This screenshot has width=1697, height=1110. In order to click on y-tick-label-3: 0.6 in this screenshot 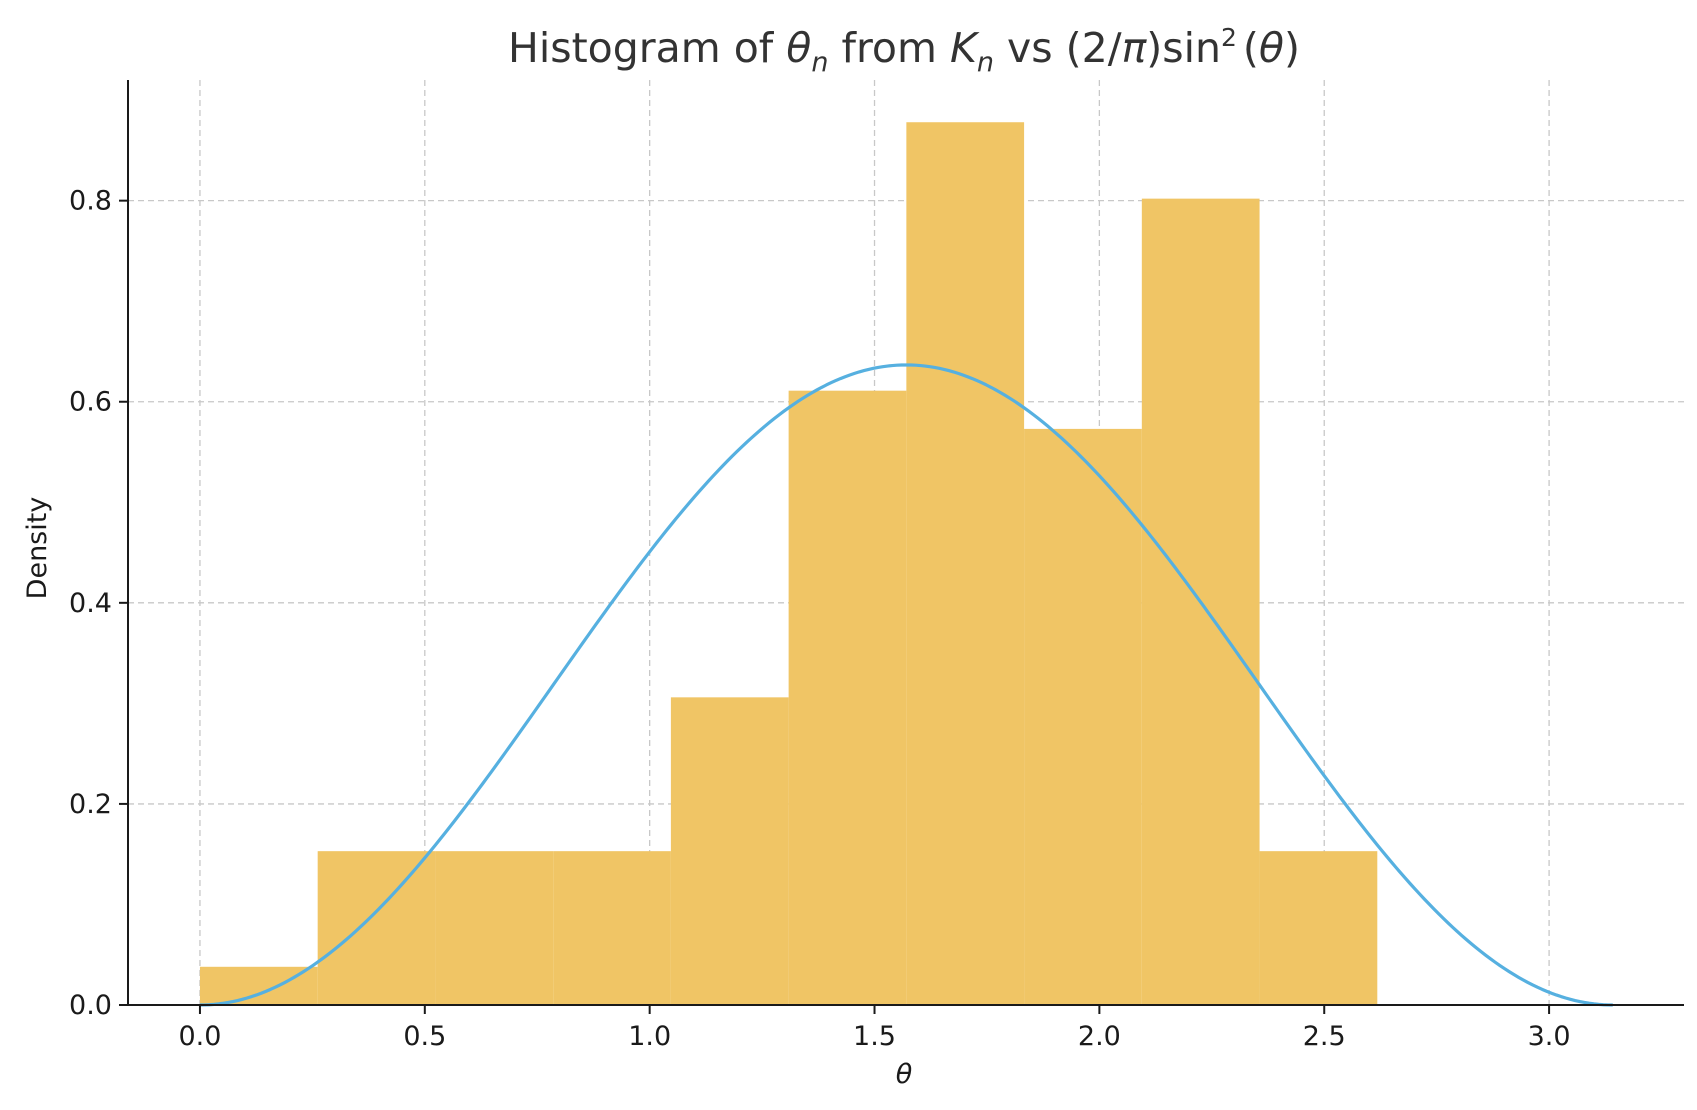, I will do `click(90, 402)`.